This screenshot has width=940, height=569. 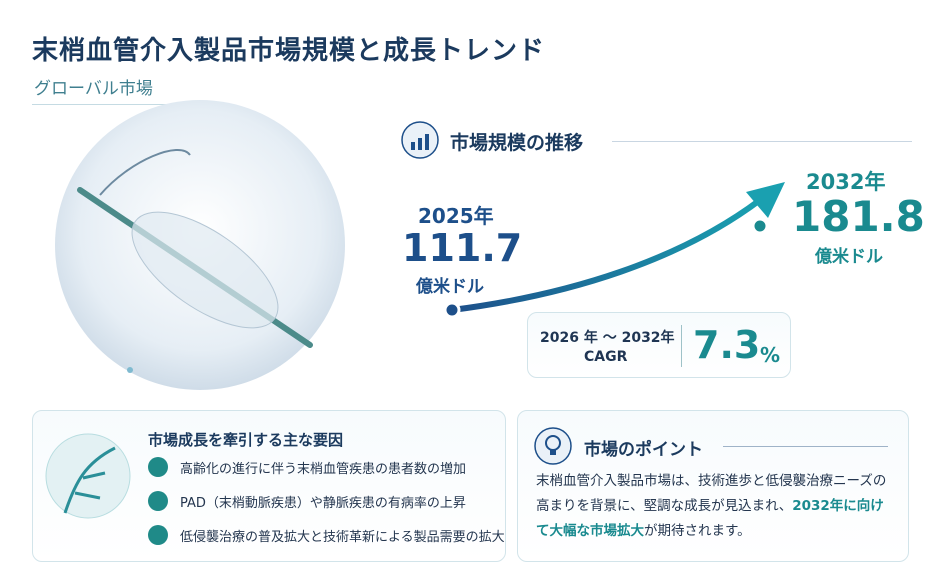 What do you see at coordinates (697, 531) in the screenshot?
I see `text: が期待されます。` at bounding box center [697, 531].